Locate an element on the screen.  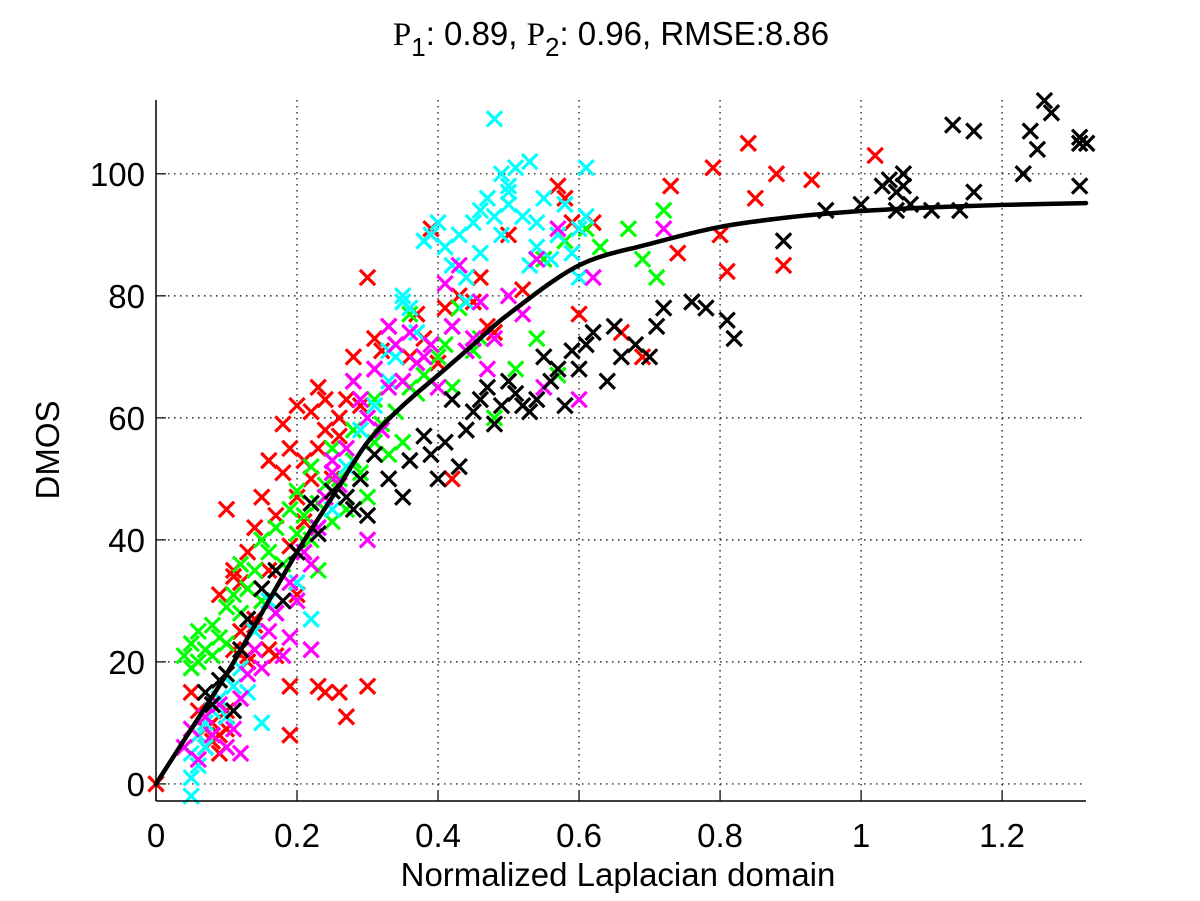
chart-title-part: : 0.89, is located at coordinates (476, 33).